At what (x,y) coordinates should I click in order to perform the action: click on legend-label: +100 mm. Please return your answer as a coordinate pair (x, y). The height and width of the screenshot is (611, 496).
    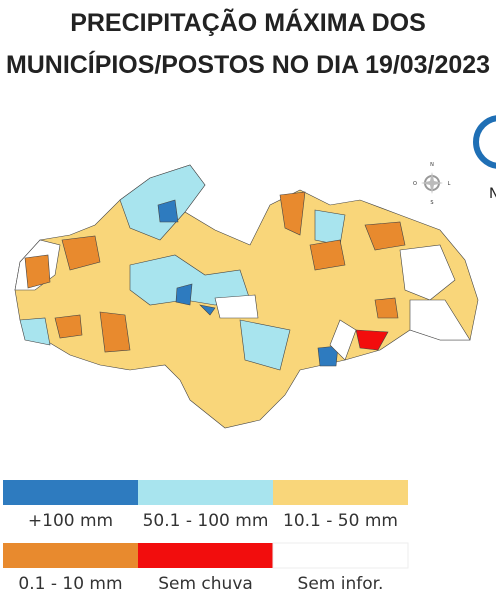
    Looking at the image, I should click on (70, 521).